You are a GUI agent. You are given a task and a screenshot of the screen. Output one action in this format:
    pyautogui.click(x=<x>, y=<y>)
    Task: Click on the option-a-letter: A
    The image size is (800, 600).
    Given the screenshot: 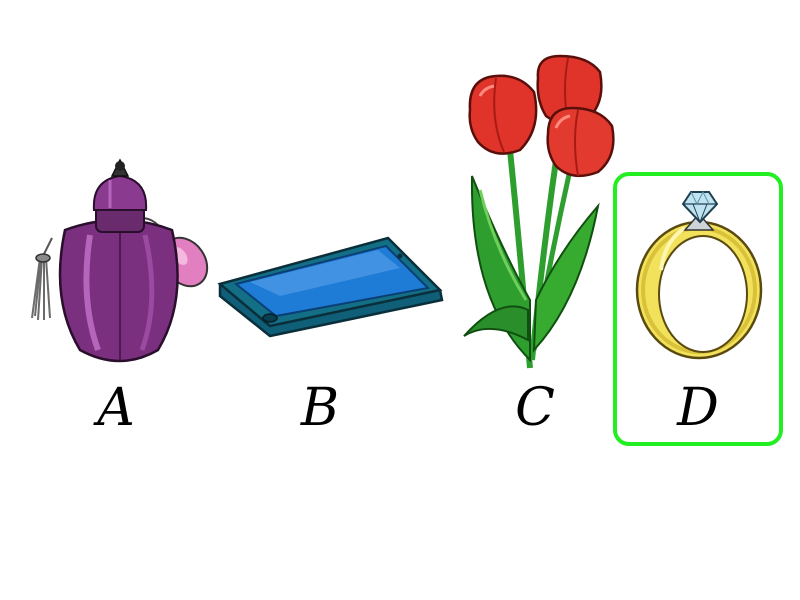 What is the action you would take?
    pyautogui.click(x=116, y=408)
    